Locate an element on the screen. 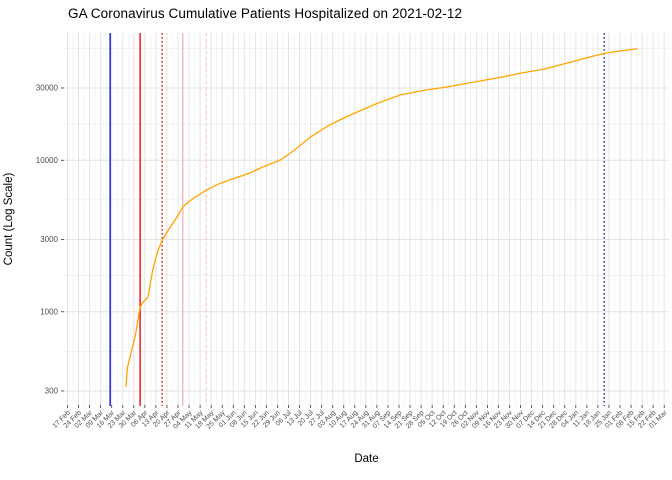  y-tick-labels: 30000 10000 3000 1000 300 is located at coordinates (47, 240).